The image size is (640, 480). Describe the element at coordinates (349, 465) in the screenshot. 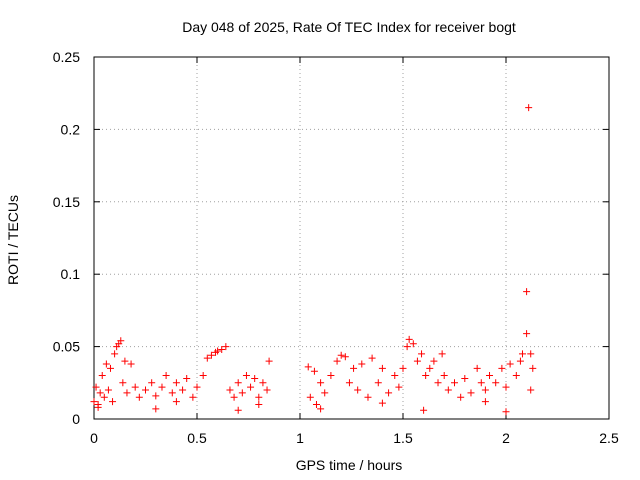

I see `x-axis-title: GPS time / hours` at that location.